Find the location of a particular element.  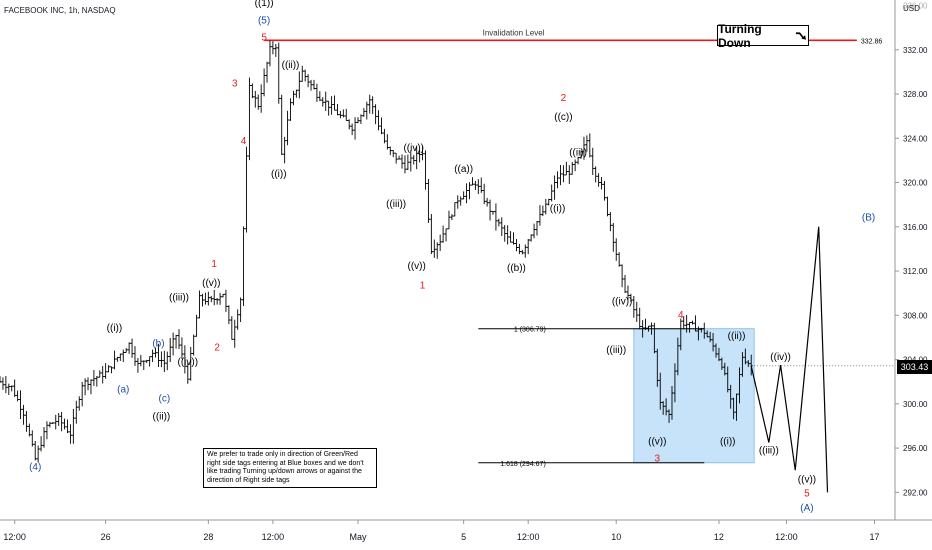

y-tick-label: 316.00 is located at coordinates (915, 227).